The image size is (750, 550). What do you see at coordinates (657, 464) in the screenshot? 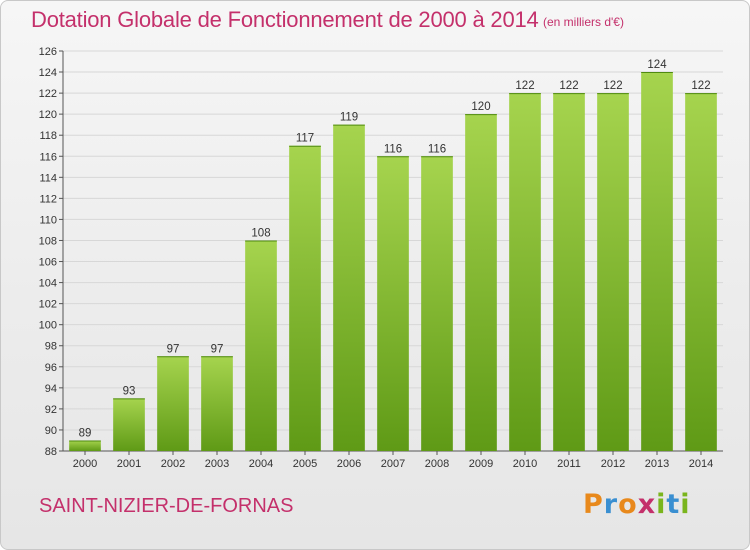
I see `x-tick-label: 2013` at bounding box center [657, 464].